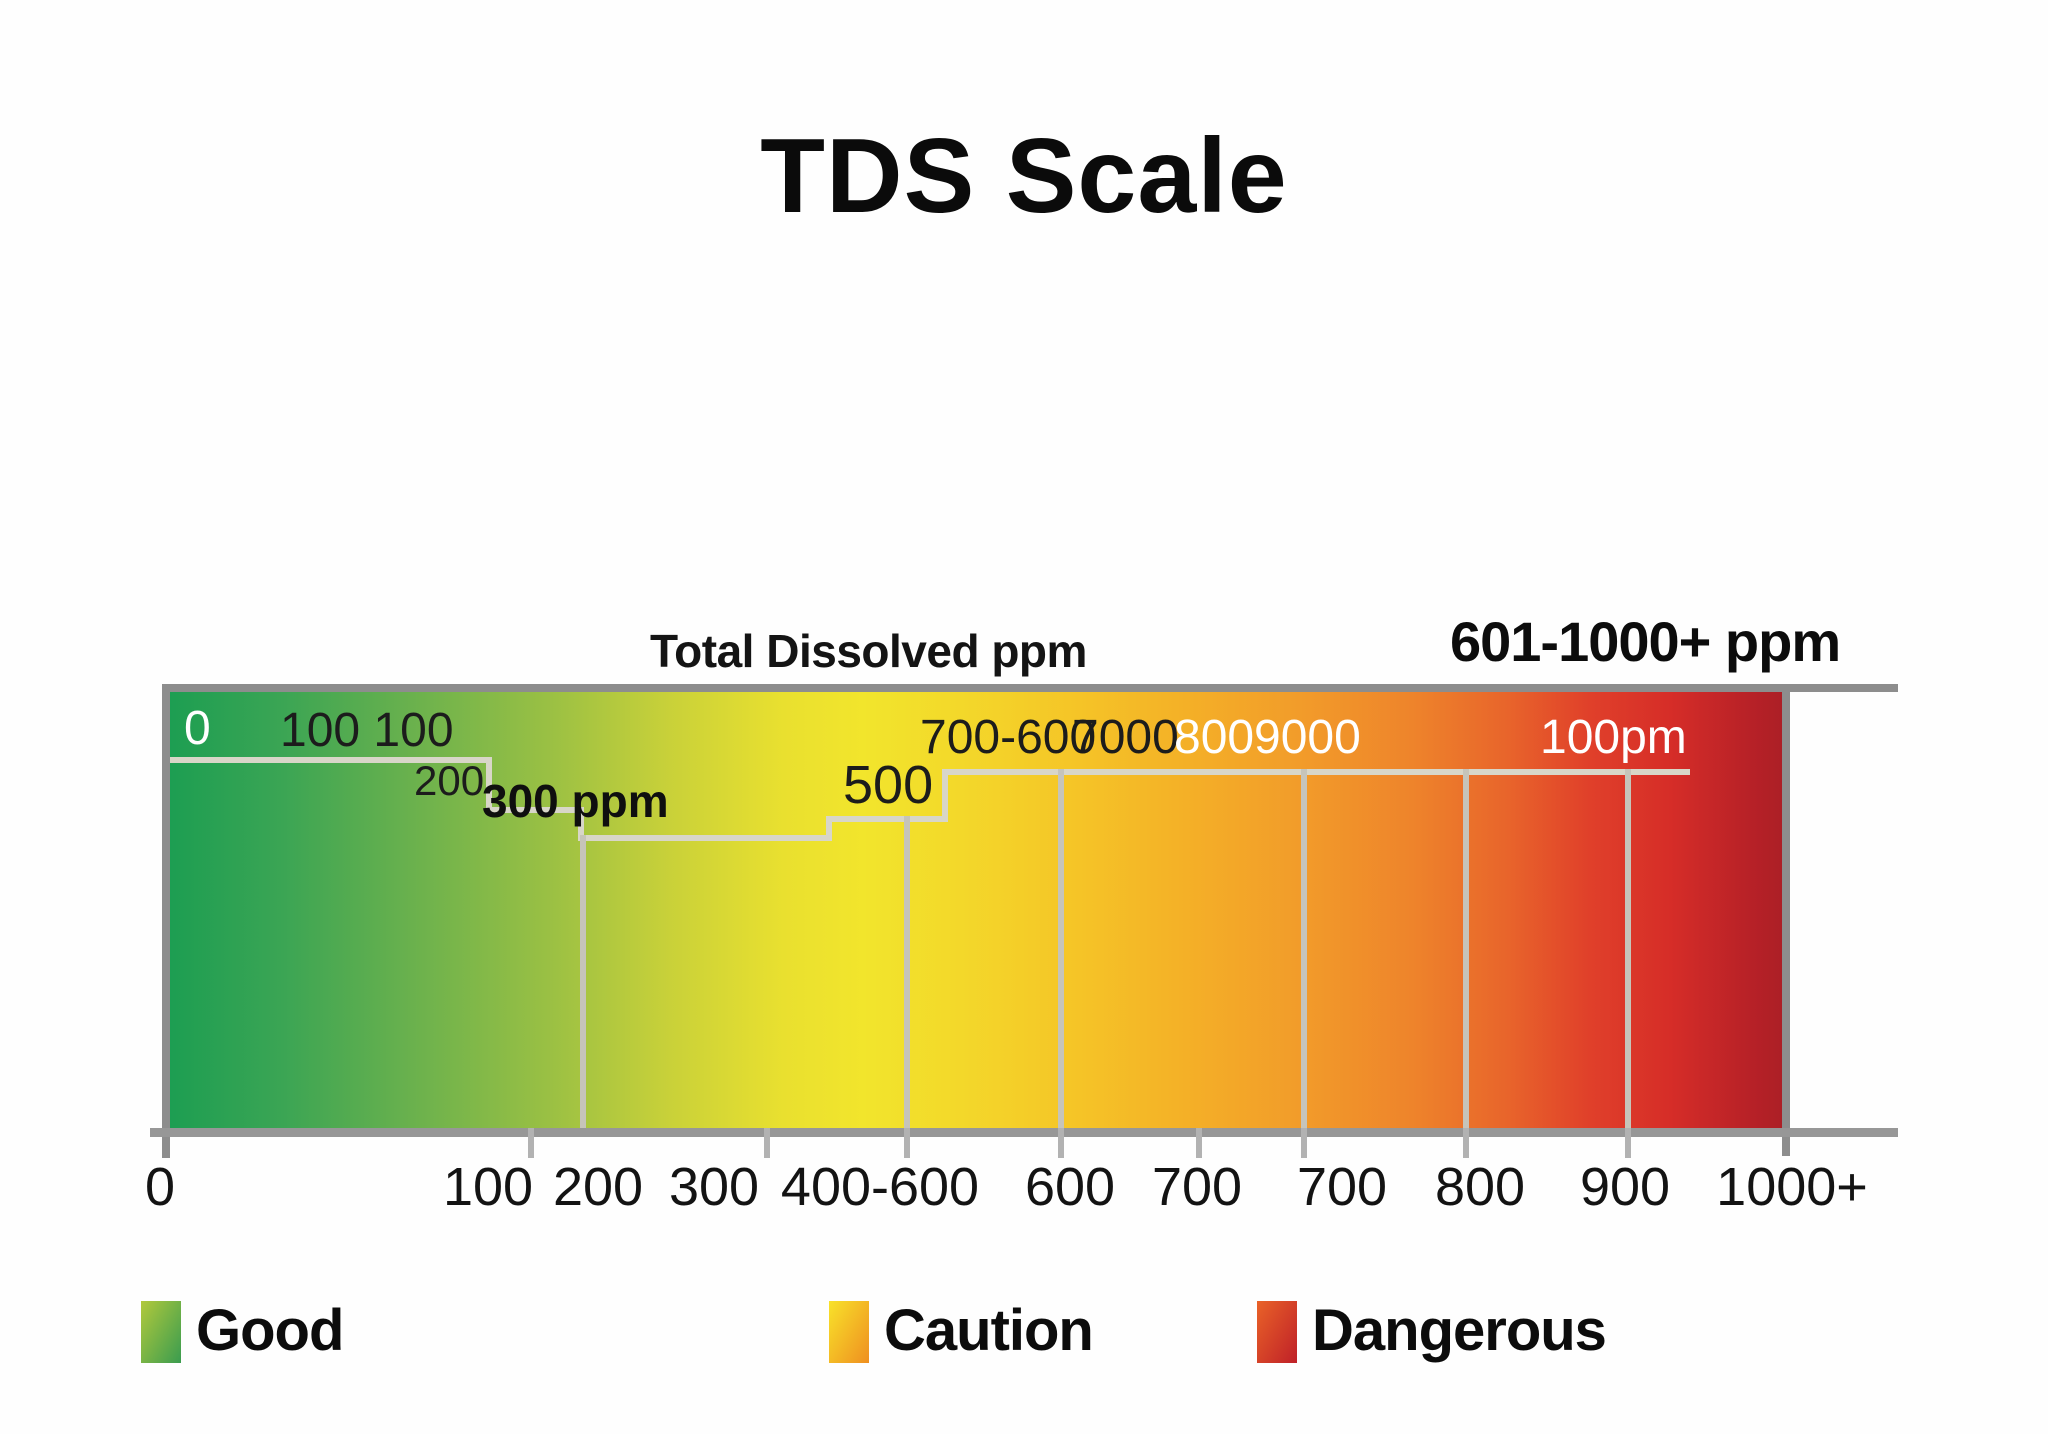 Image resolution: width=2048 pixels, height=1434 pixels. What do you see at coordinates (1125, 737) in the screenshot?
I see `bar-segment-label: 7000` at bounding box center [1125, 737].